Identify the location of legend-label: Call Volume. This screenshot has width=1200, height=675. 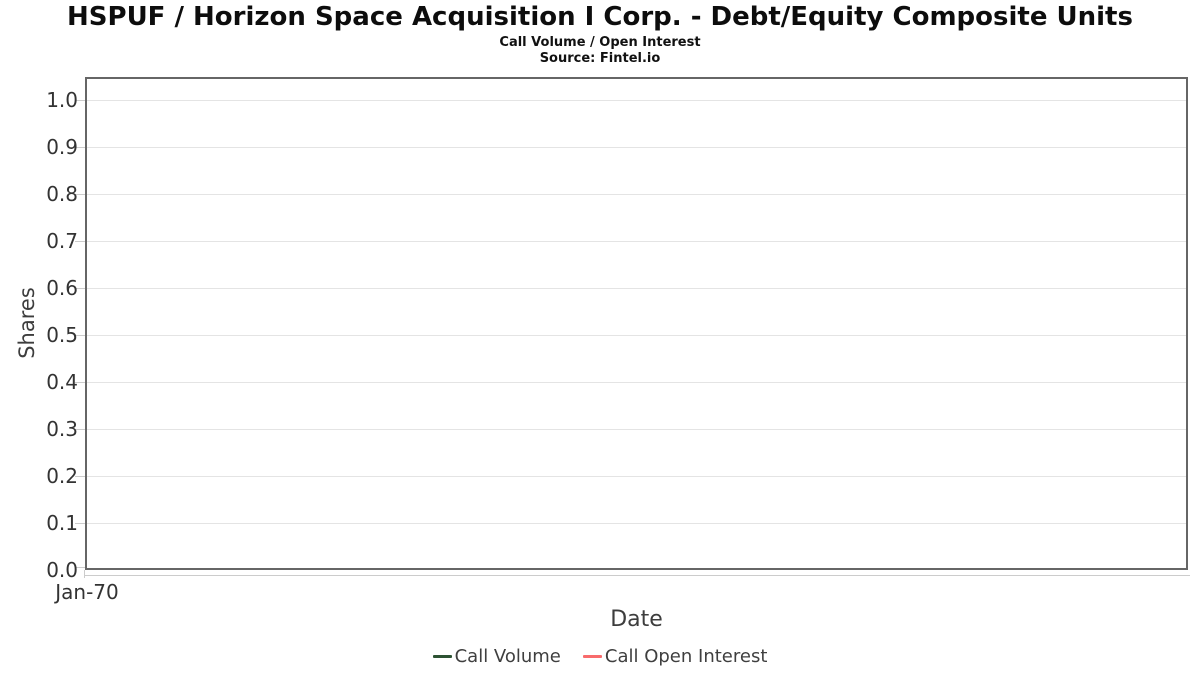
(507, 656).